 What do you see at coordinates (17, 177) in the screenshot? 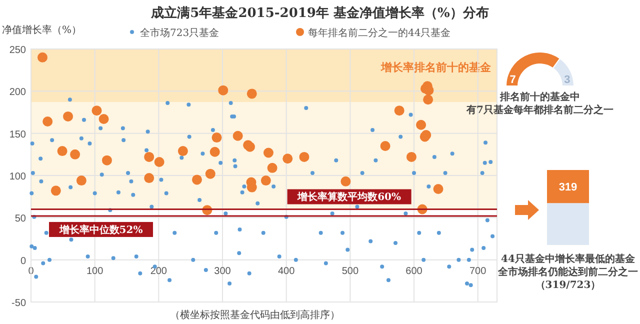
I see `y-tick-label: 100` at bounding box center [17, 177].